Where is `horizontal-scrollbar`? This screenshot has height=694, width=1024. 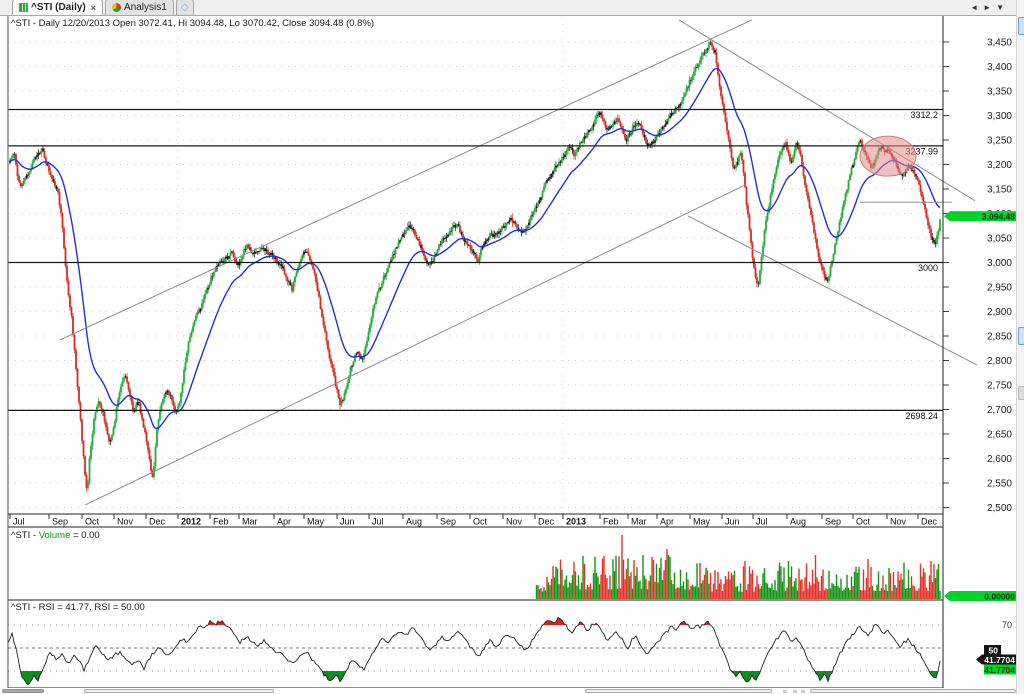
horizontal-scrollbar is located at coordinates (508, 691).